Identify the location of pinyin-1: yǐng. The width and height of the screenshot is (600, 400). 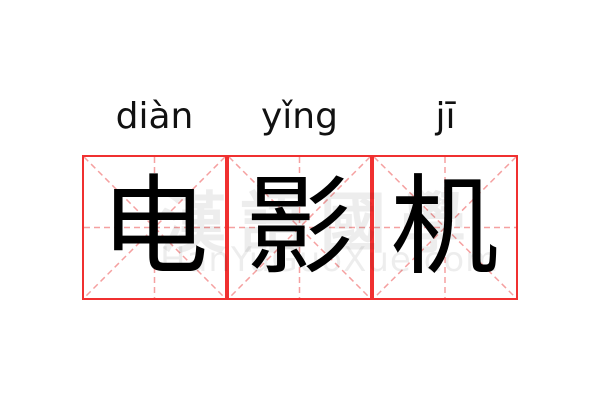
(299, 116).